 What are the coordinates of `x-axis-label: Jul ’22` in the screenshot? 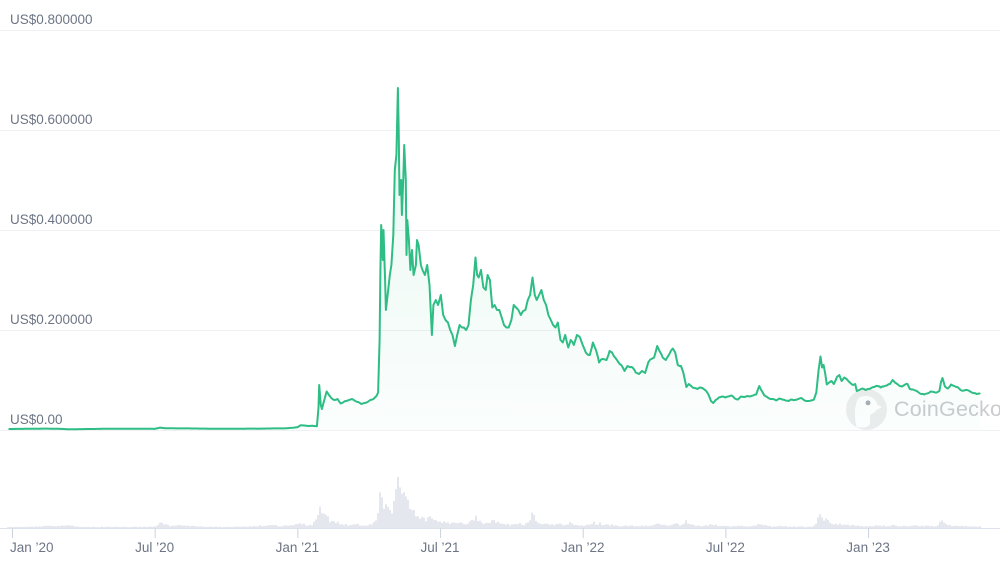 It's located at (725, 547).